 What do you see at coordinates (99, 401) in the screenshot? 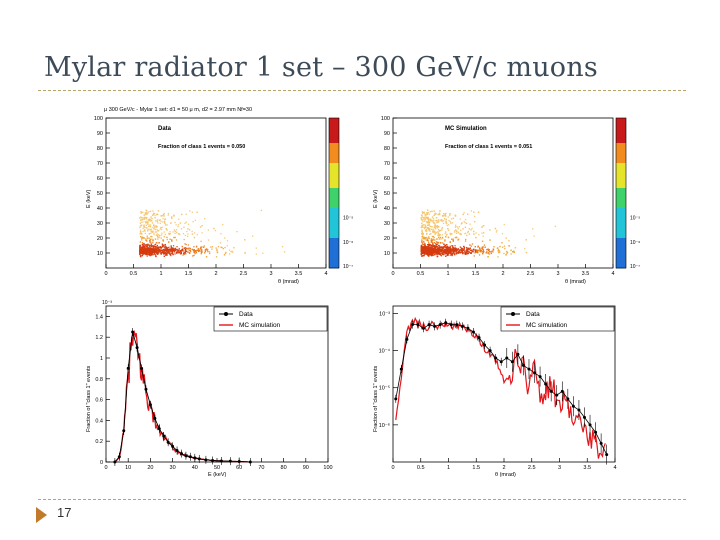
I see `y-tick-label: 0.6` at bounding box center [99, 401].